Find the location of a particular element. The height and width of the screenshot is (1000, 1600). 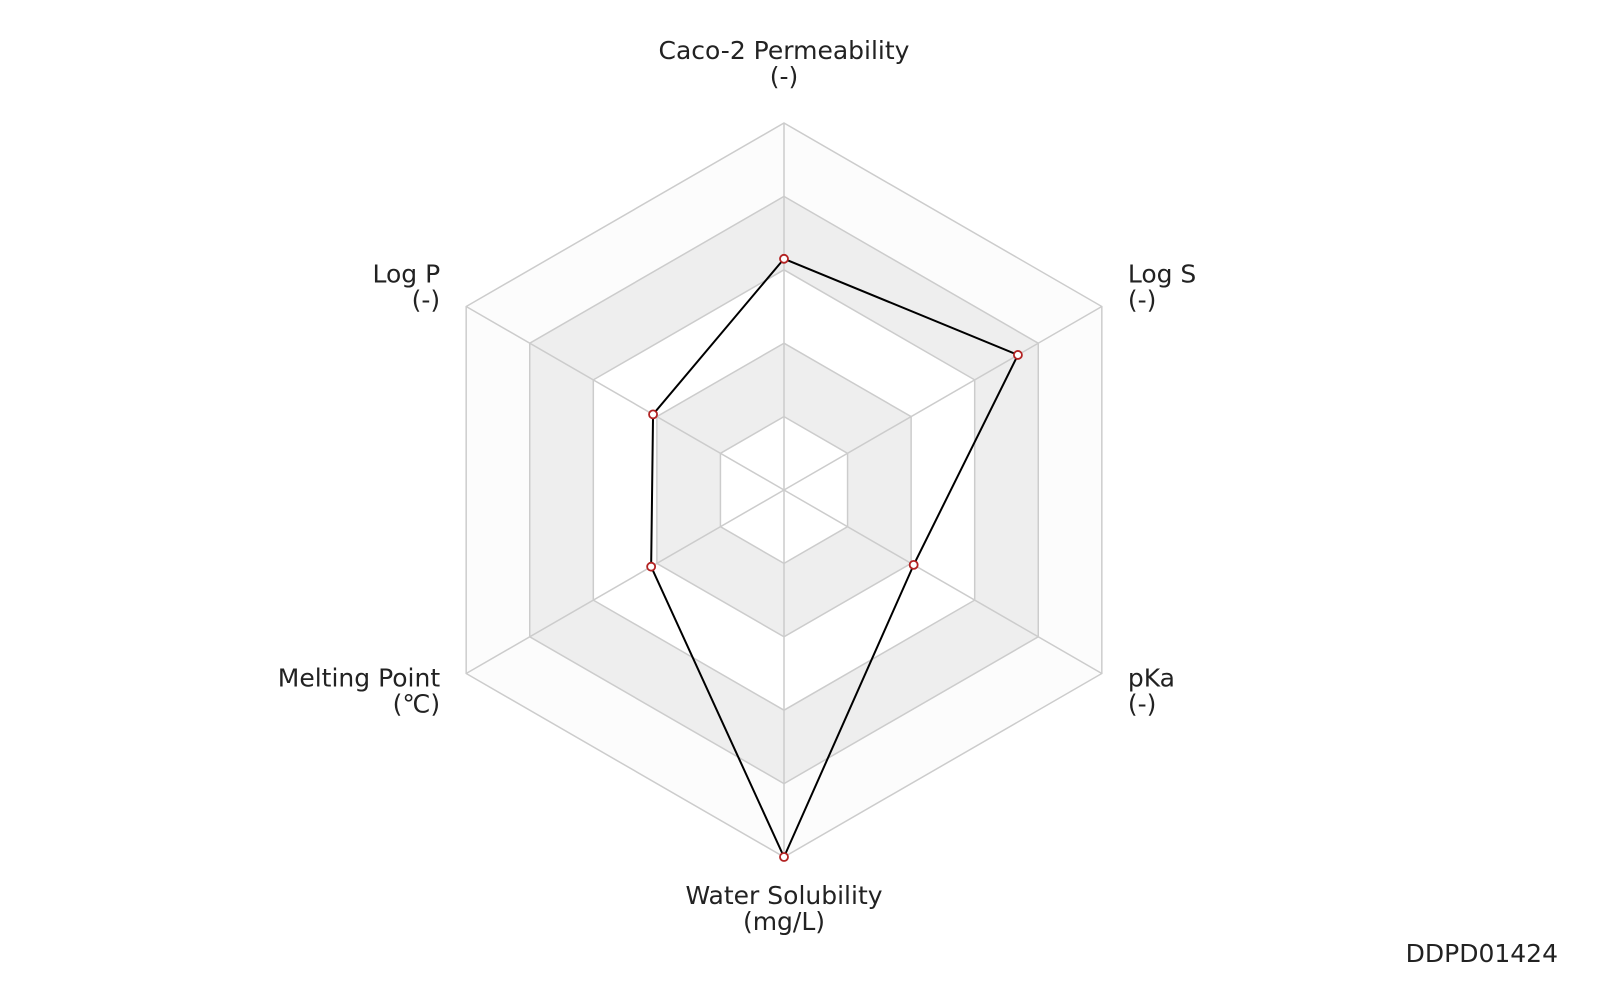

footer-id: DDPD01424 is located at coordinates (1482, 953).